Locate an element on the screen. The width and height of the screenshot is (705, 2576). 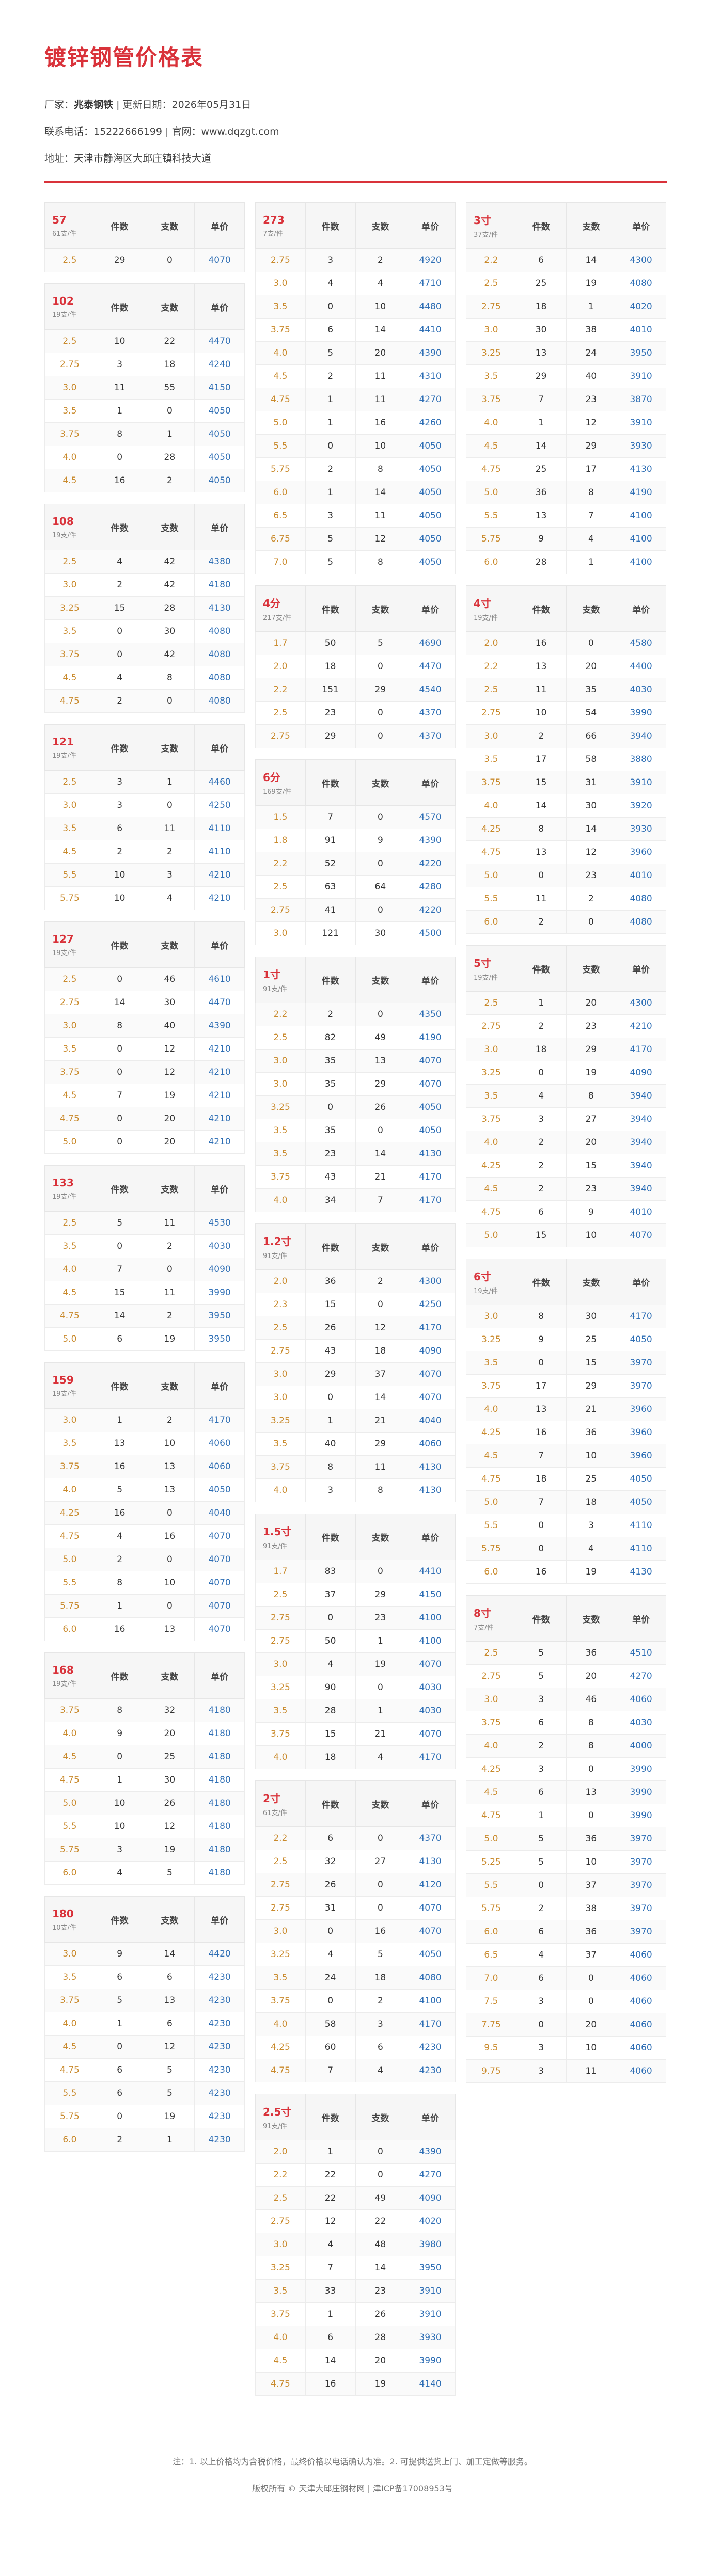
thickness-cell: 2.2 is located at coordinates (281, 864).